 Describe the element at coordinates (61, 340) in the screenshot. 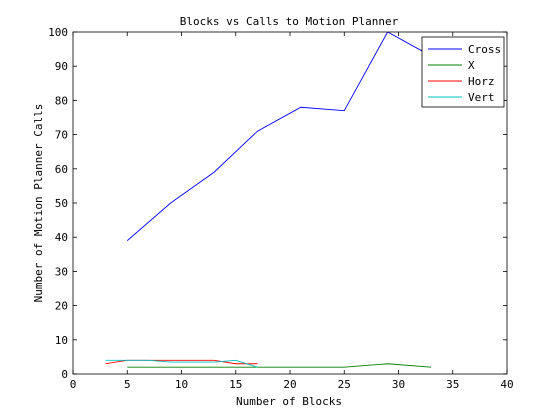

I see `y-tick-label: 10` at that location.